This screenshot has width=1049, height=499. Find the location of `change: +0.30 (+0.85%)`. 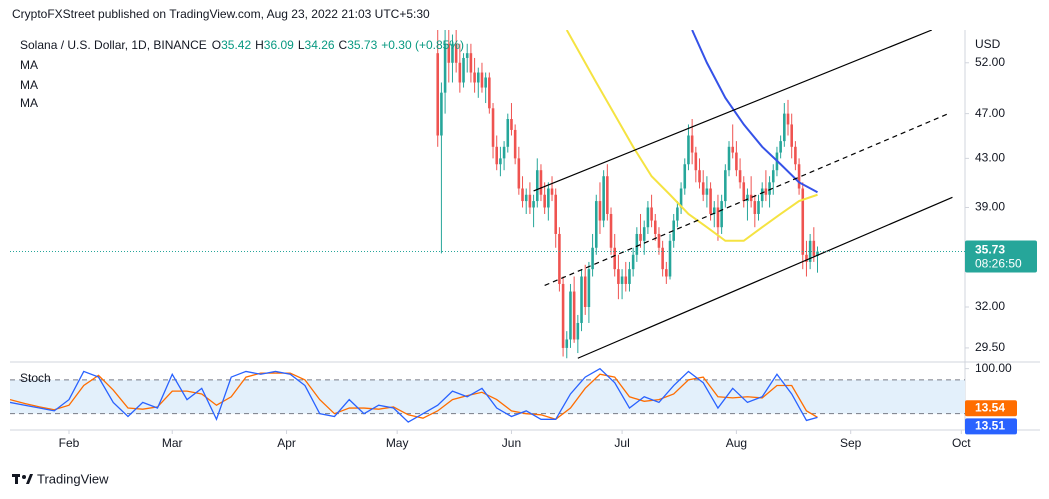

change: +0.30 (+0.85%) is located at coordinates (422, 45).